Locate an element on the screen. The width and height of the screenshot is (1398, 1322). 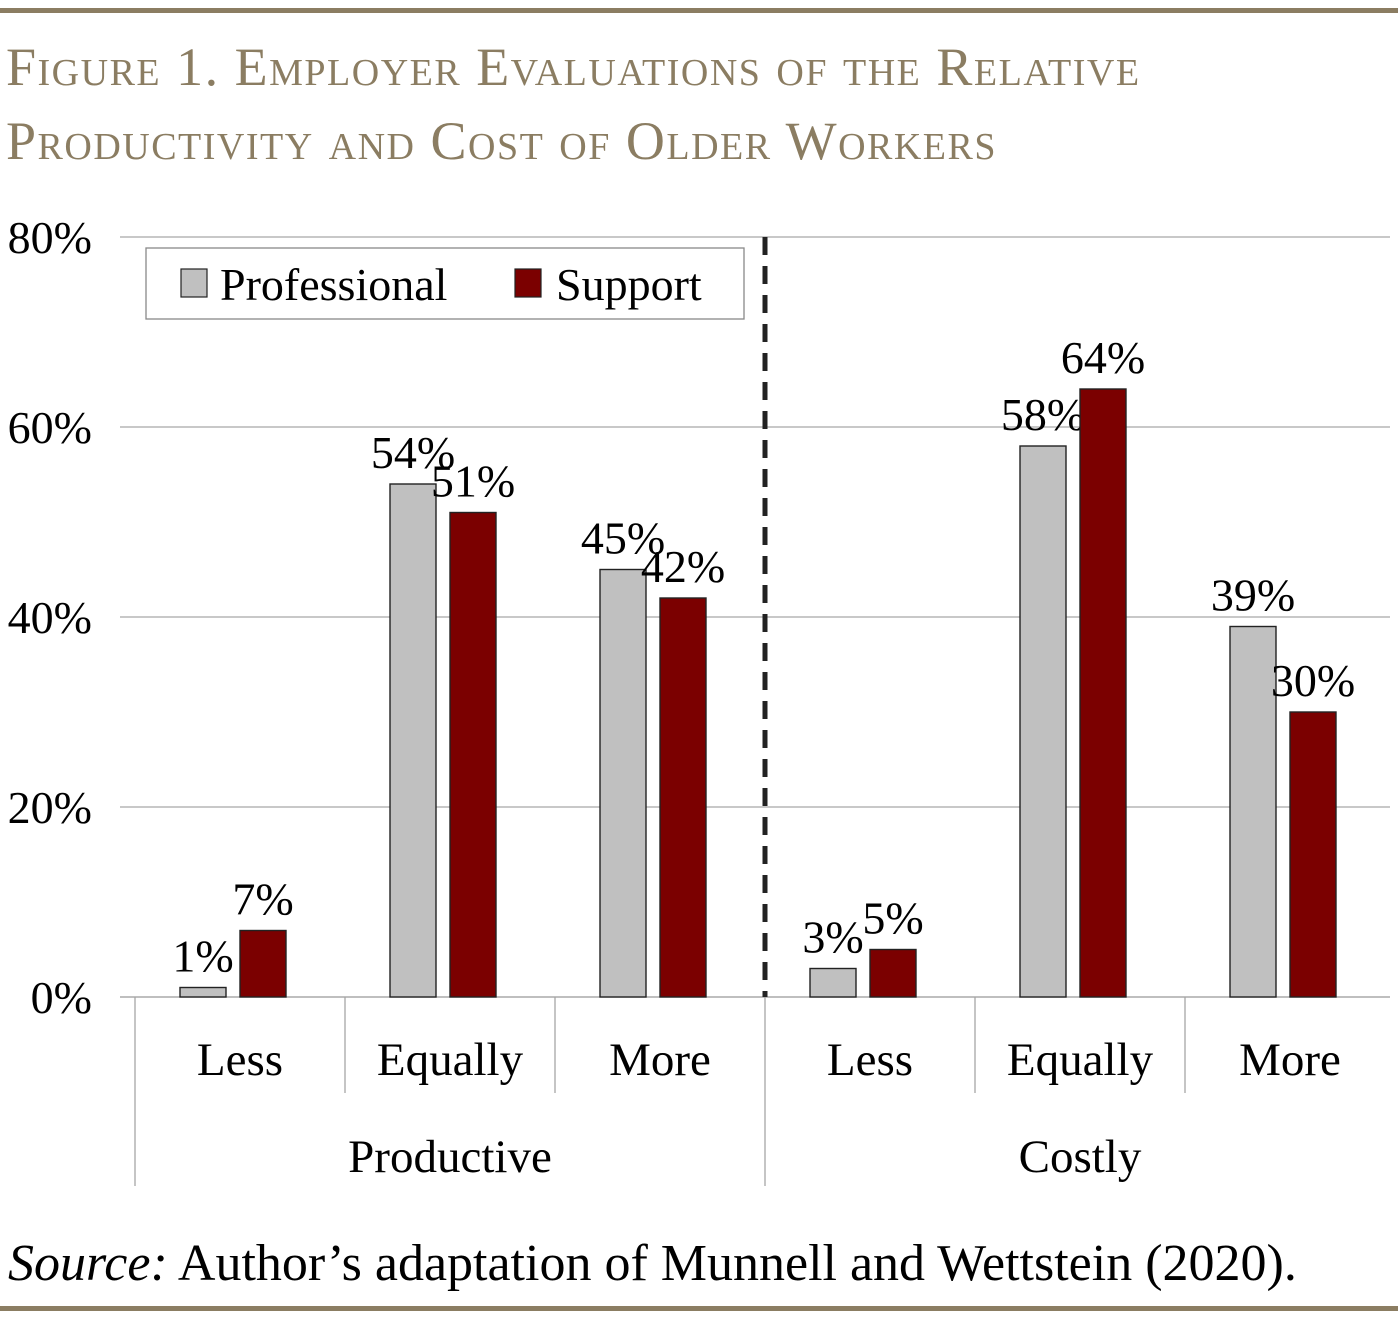
data-label-professional: 3% is located at coordinates (832, 937).